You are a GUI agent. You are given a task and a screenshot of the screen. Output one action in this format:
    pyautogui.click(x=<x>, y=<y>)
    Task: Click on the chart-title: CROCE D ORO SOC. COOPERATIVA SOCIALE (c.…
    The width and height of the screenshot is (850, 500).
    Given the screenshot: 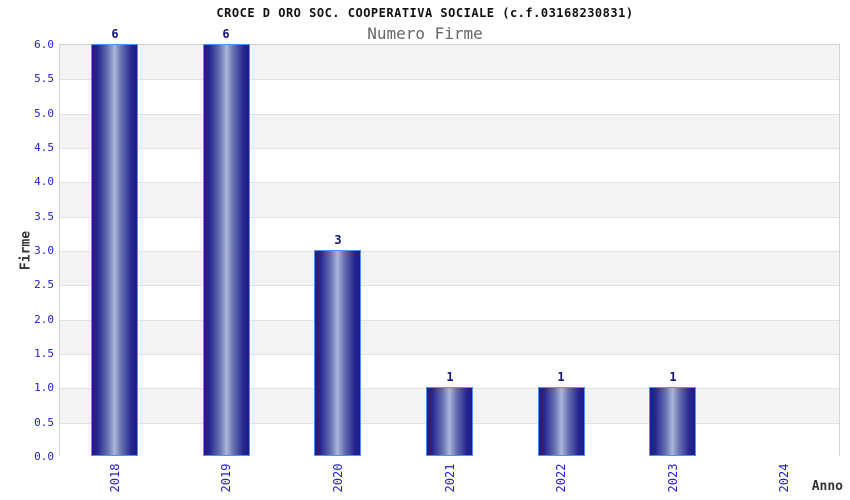 What is the action you would take?
    pyautogui.click(x=425, y=13)
    